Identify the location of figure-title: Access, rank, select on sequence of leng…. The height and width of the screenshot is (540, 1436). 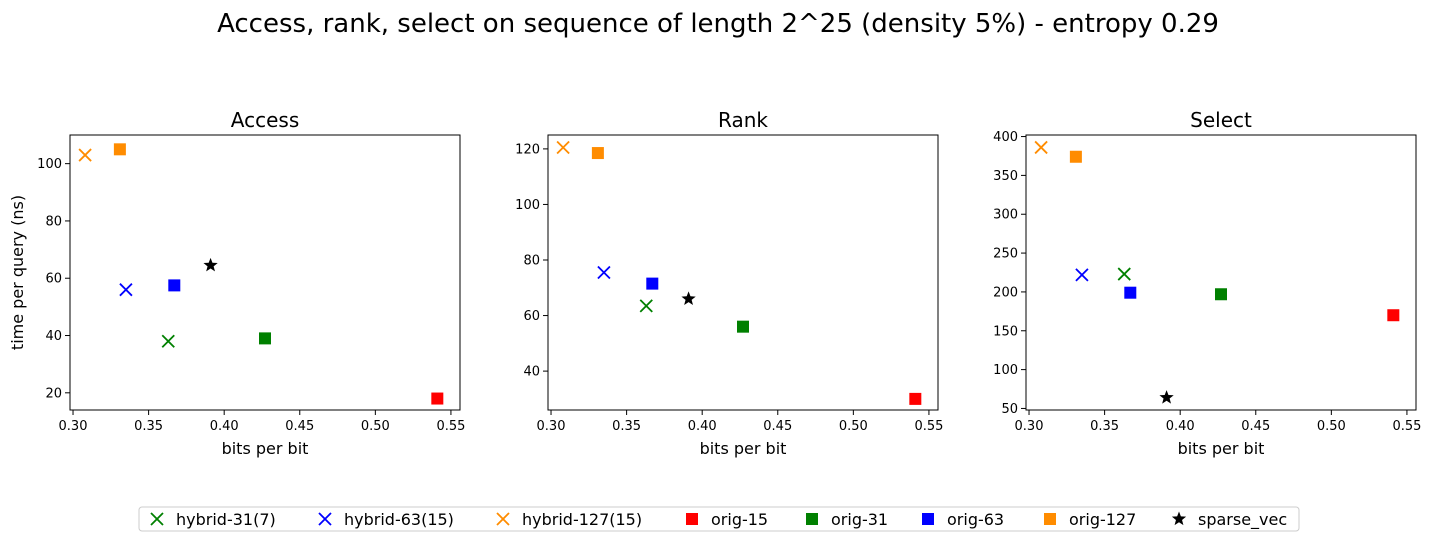
(718, 24).